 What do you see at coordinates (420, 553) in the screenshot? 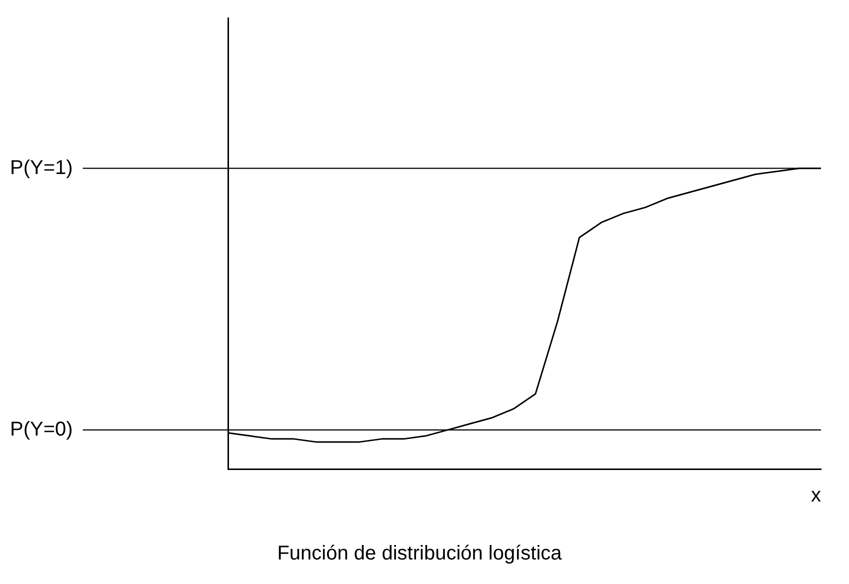
I see `text: Función de distribución logística` at bounding box center [420, 553].